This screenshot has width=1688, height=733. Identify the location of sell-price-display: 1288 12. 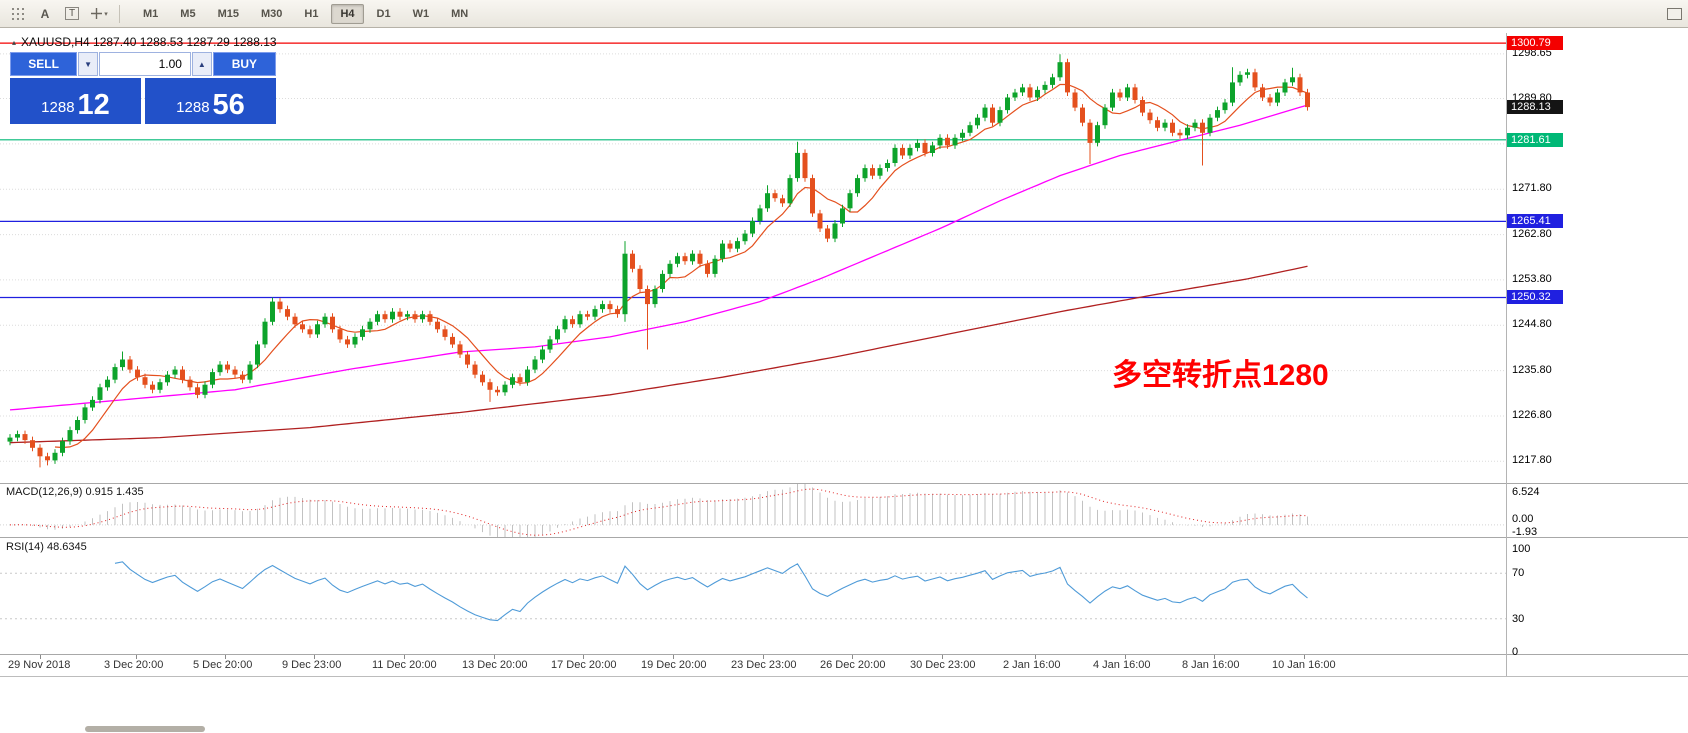
(75, 101).